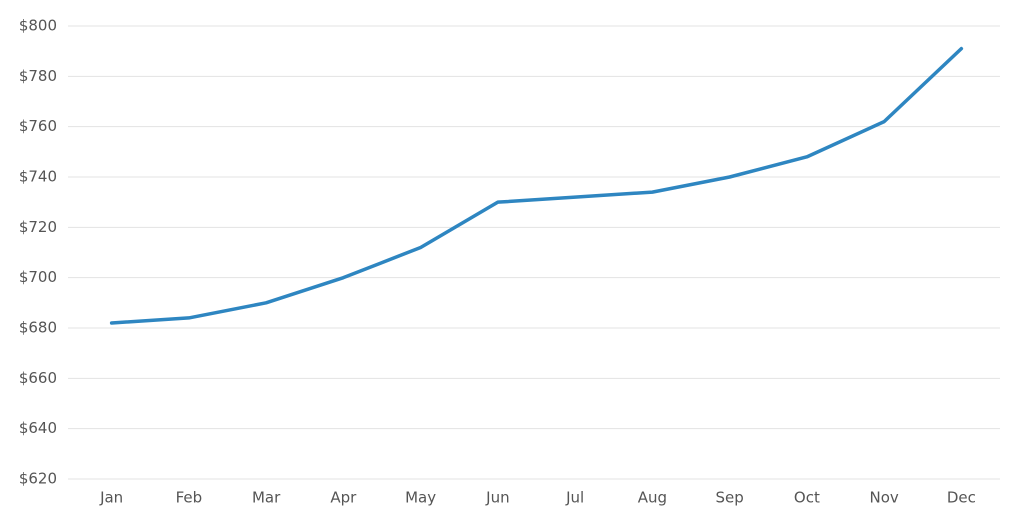  What do you see at coordinates (38, 277) in the screenshot?
I see `y-tick-label: $700` at bounding box center [38, 277].